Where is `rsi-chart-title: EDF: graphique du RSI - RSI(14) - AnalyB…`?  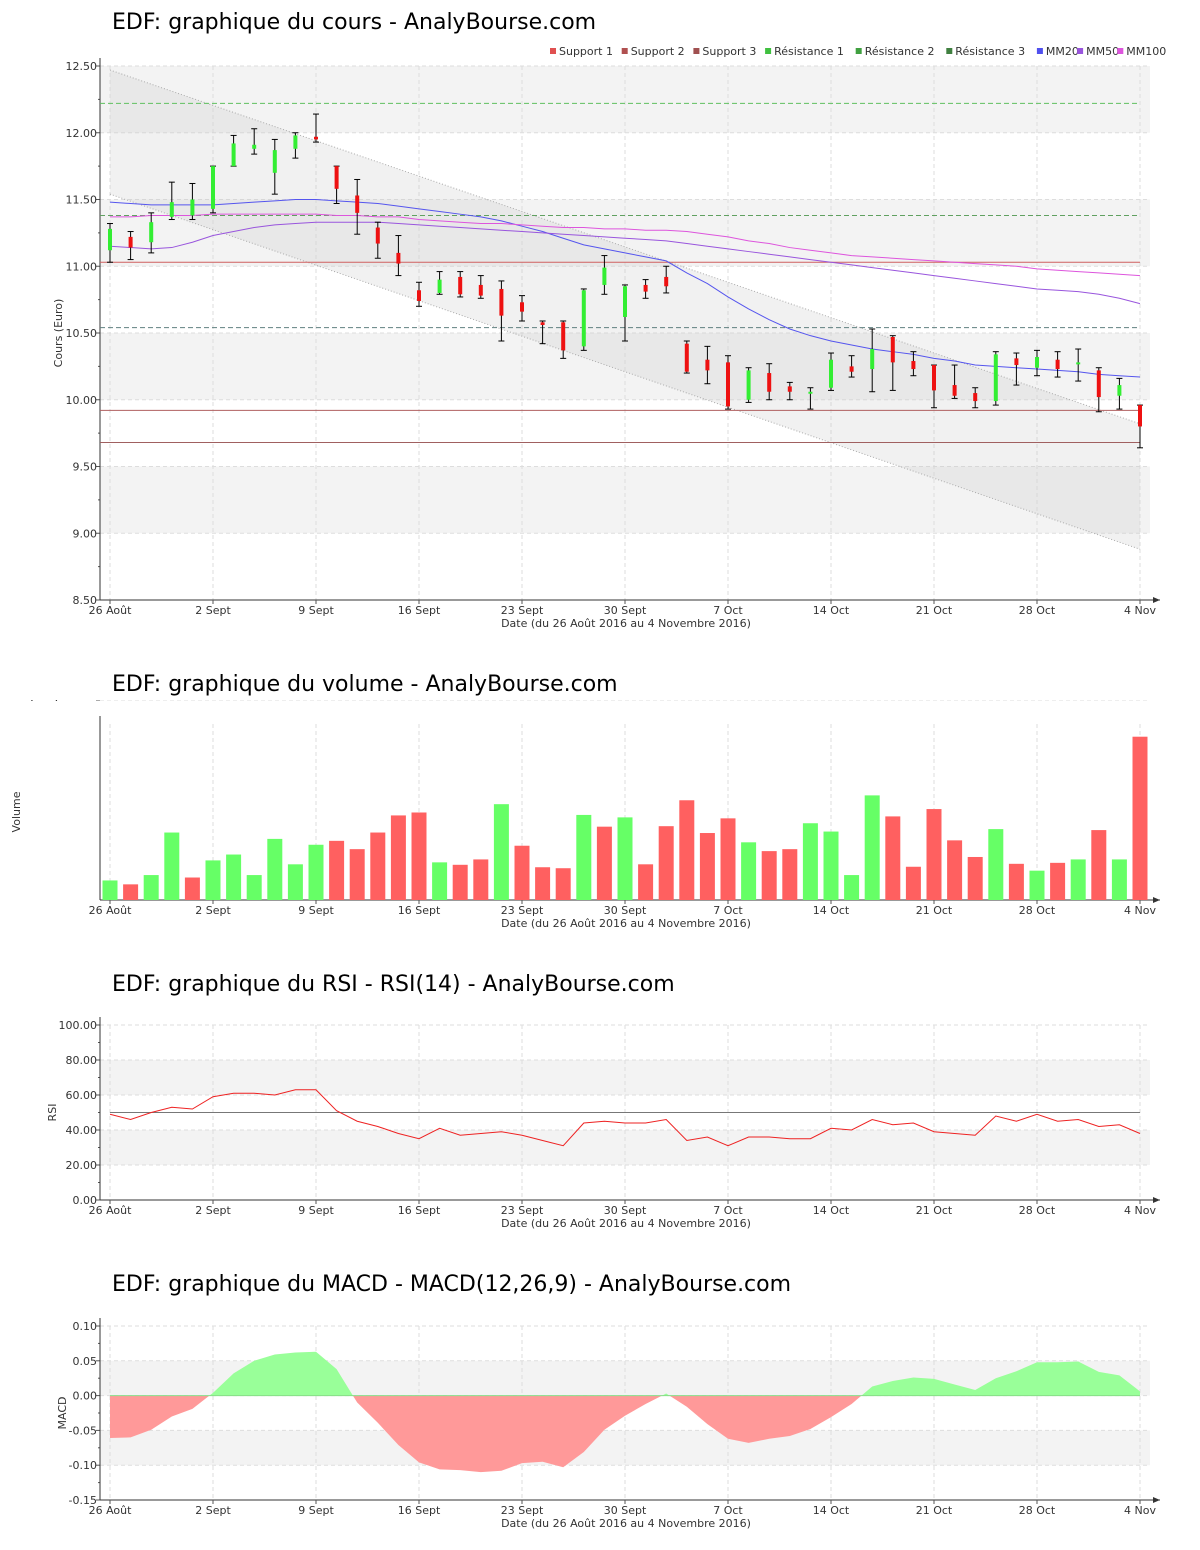 rsi-chart-title: EDF: graphique du RSI - RSI(14) - AnalyB… is located at coordinates (393, 984).